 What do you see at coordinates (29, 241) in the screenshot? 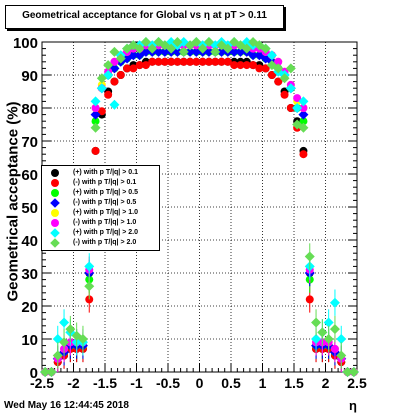
I see `y-tick-label: 40` at bounding box center [29, 241].